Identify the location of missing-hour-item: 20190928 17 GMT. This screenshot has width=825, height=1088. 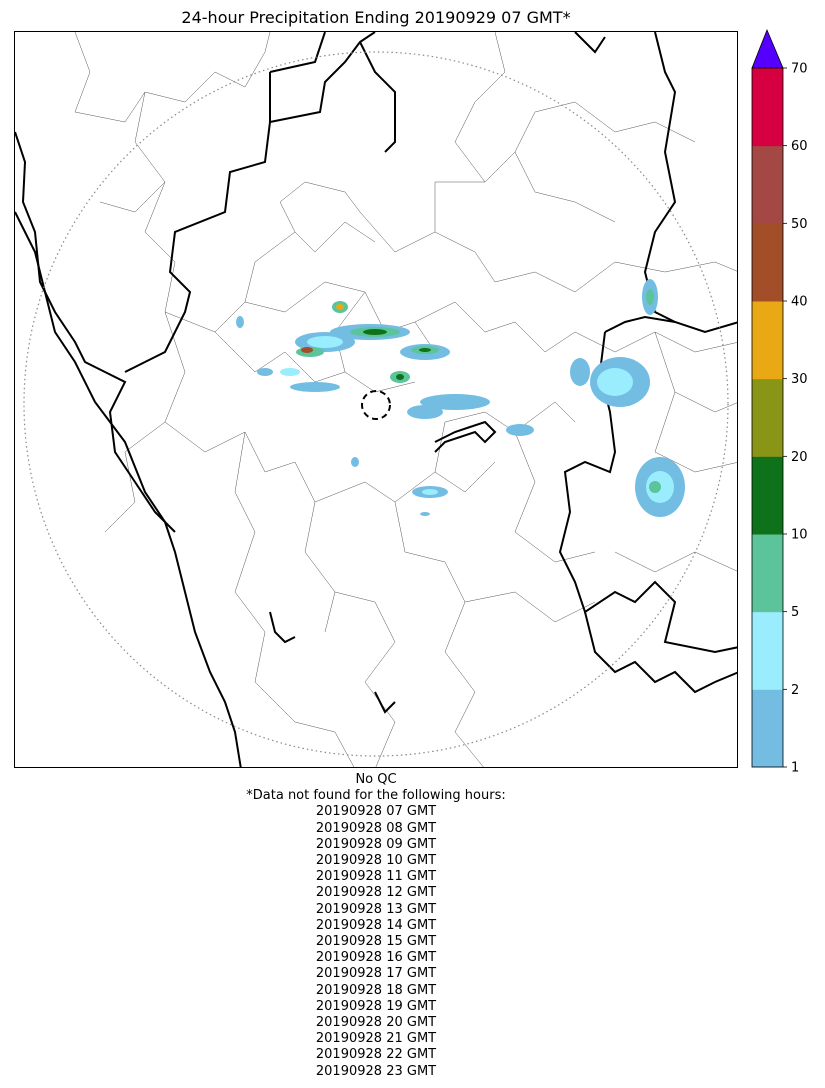
(376, 974).